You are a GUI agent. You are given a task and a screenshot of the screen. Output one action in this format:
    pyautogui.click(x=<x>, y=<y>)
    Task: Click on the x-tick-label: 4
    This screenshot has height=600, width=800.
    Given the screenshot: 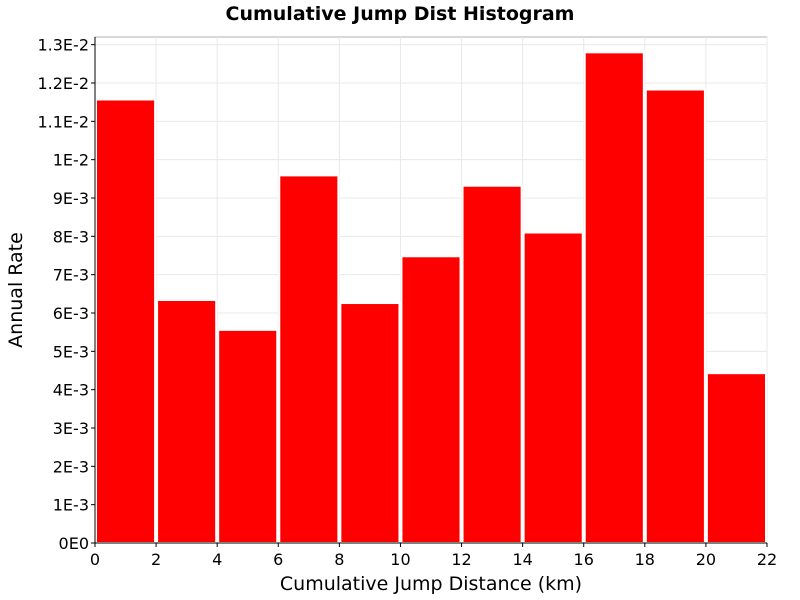 What is the action you would take?
    pyautogui.click(x=217, y=559)
    